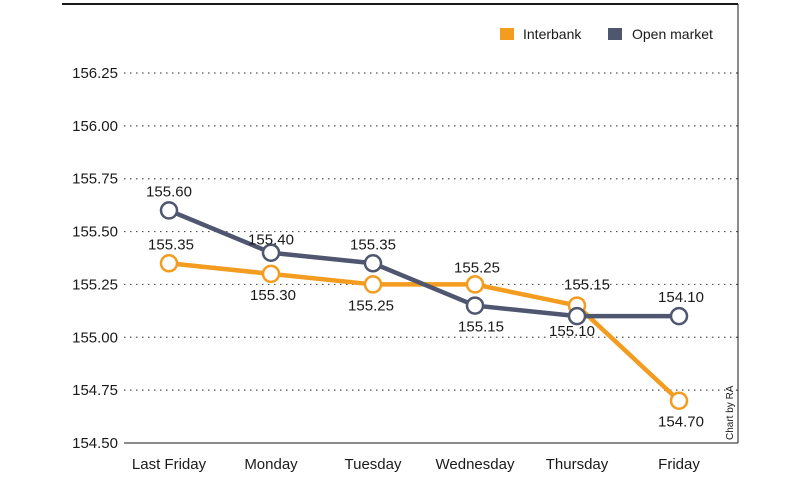 Image resolution: width=800 pixels, height=480 pixels. I want to click on x-tick-label: Last Friday, so click(169, 464).